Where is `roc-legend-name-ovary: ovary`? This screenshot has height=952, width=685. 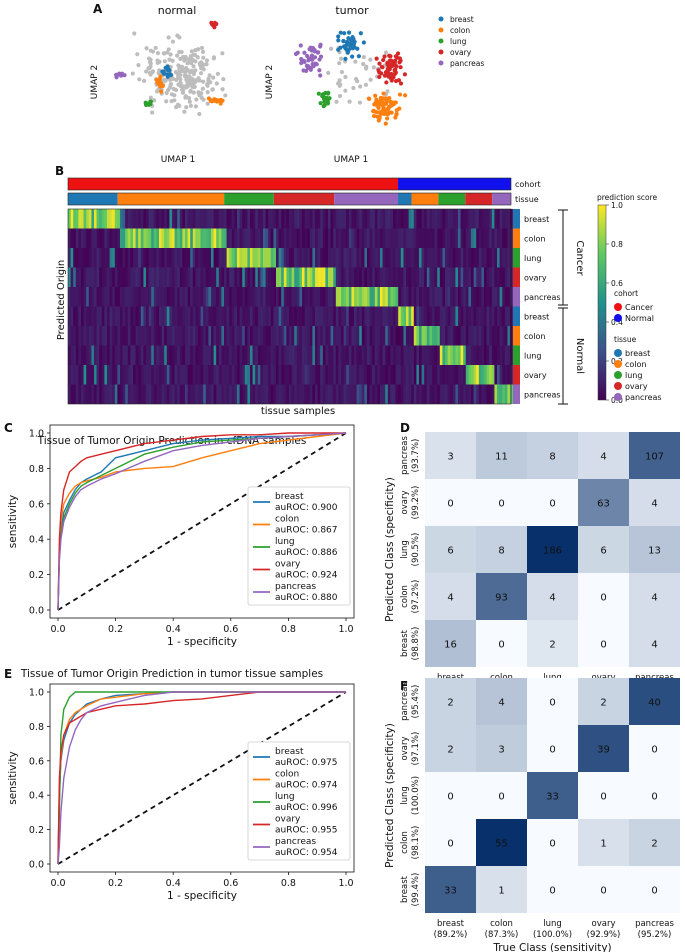
roc-legend-name-ovary: ovary is located at coordinates (288, 820).